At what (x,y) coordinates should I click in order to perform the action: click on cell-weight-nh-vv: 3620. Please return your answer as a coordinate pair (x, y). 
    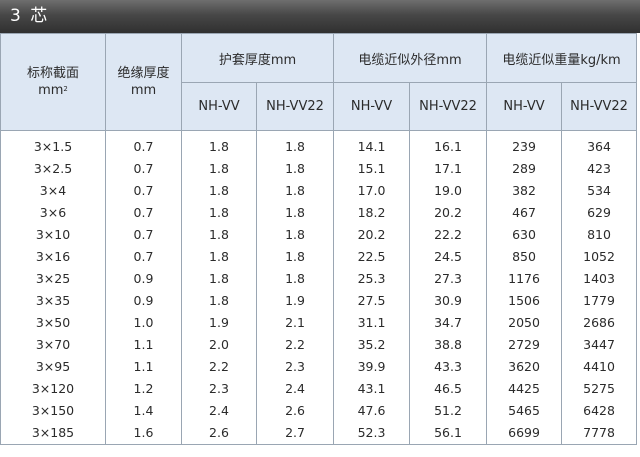
    Looking at the image, I should click on (524, 366).